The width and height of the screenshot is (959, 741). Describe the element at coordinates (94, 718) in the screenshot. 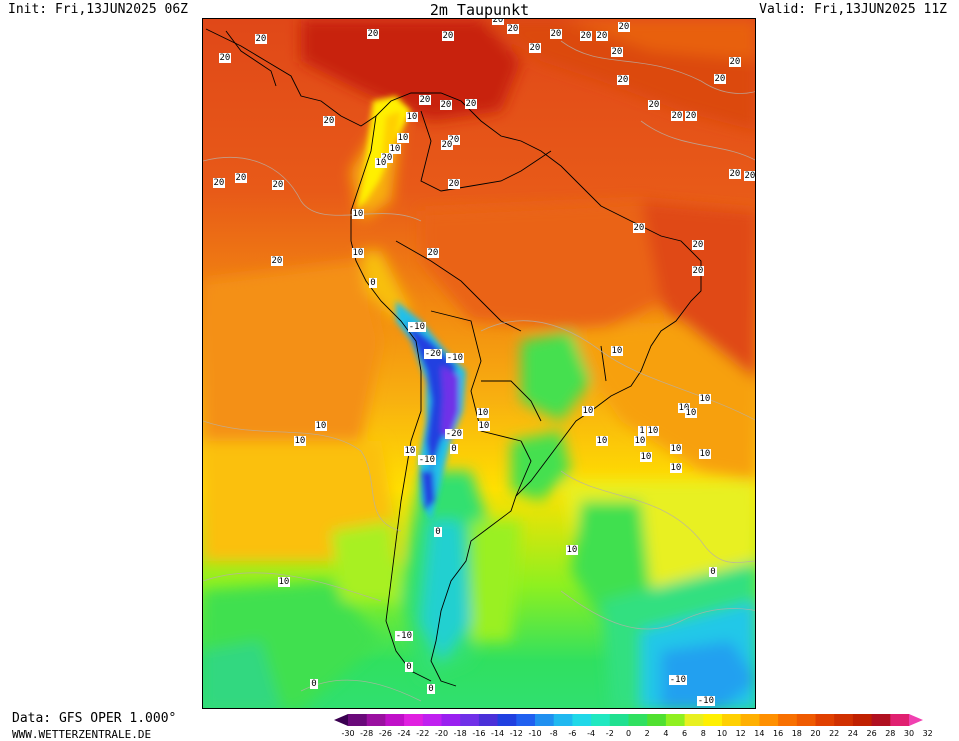

I see `data-source-label: Data: GFS OPER 1.000°` at that location.